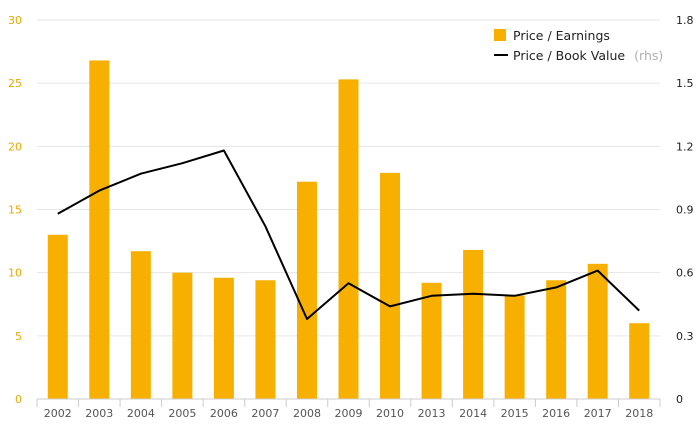 Image resolution: width=700 pixels, height=433 pixels. Describe the element at coordinates (15, 273) in the screenshot. I see `left-tick-label: 10` at that location.